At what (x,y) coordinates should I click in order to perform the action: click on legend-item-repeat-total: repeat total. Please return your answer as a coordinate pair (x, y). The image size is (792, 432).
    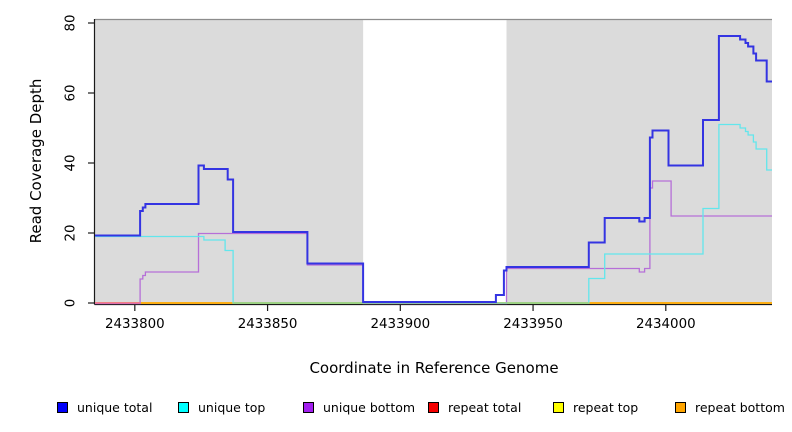
    Looking at the image, I should click on (475, 407).